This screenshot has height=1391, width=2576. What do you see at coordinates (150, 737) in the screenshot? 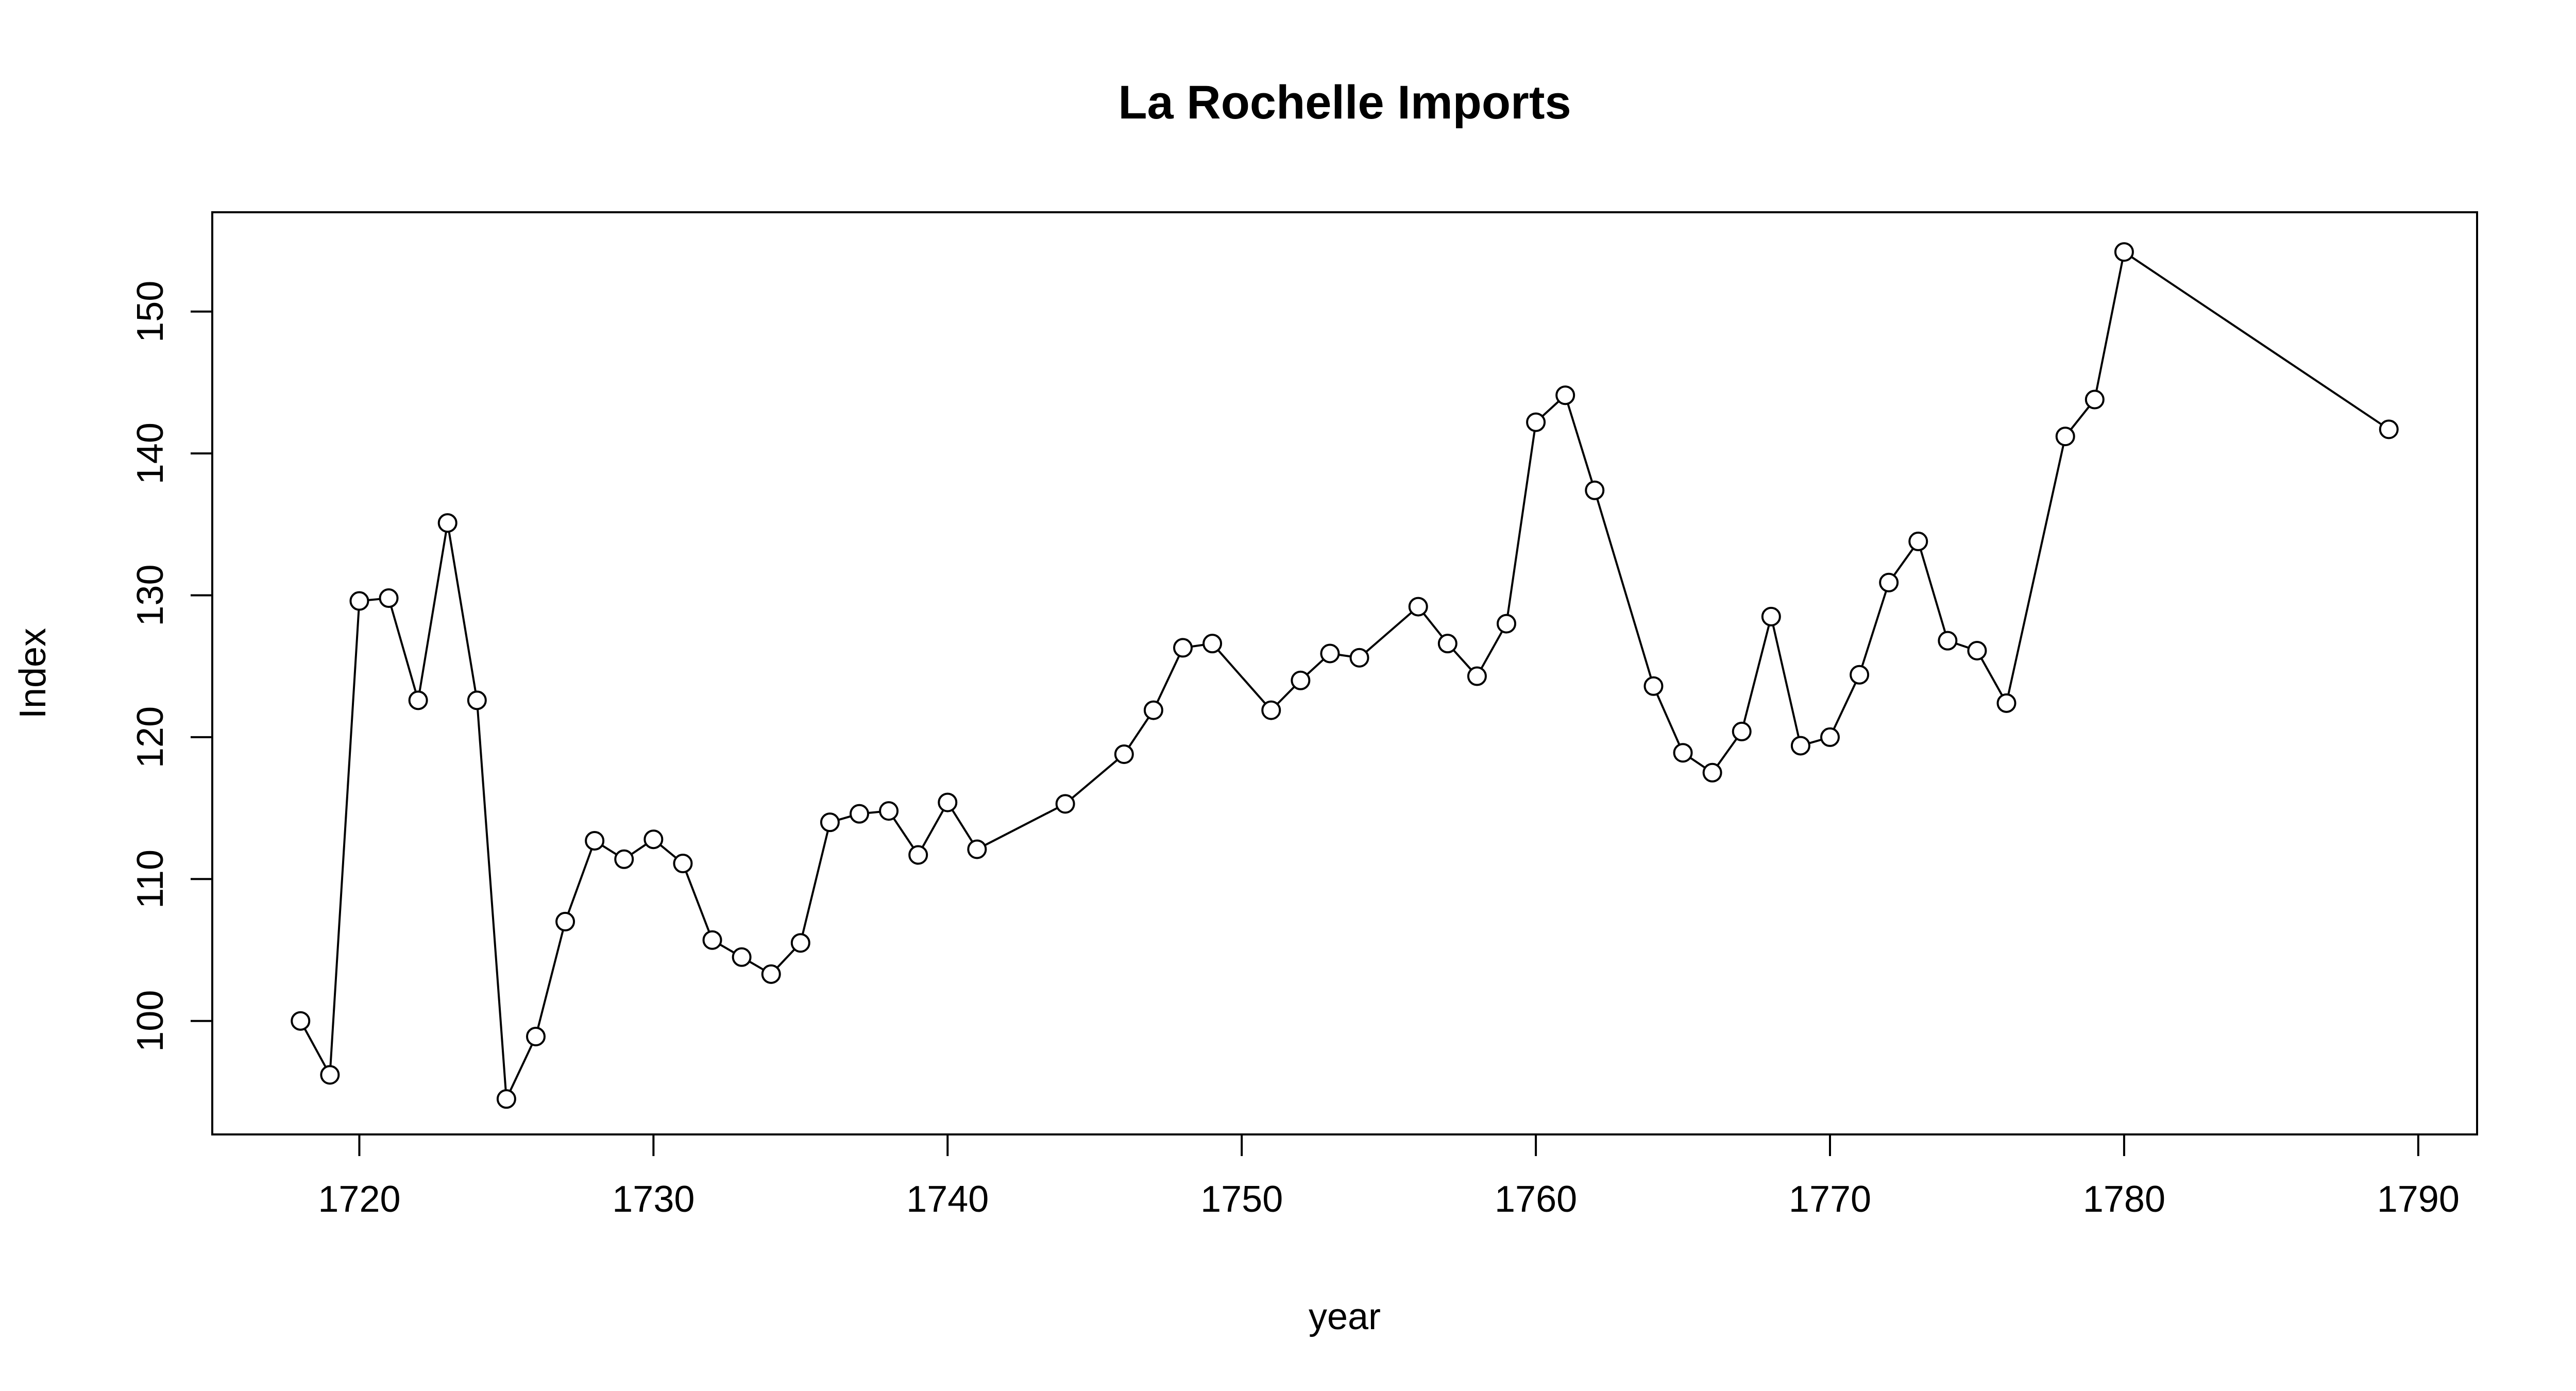
I see `y-tick-label: 120` at bounding box center [150, 737].